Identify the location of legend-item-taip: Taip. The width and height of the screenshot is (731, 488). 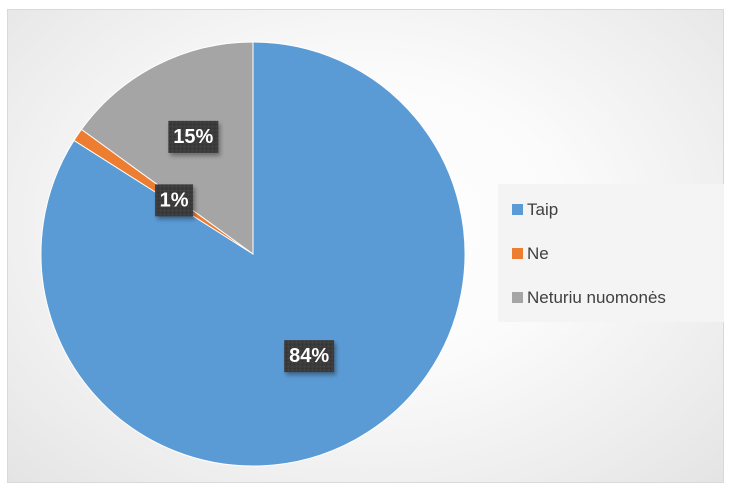
(618, 209).